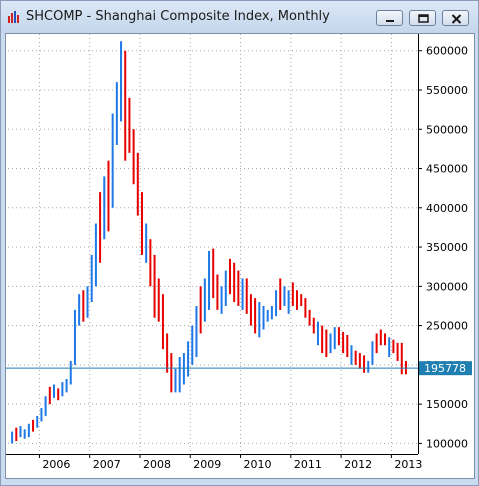 The height and width of the screenshot is (486, 479). I want to click on chart-bars-icon, so click(13, 17).